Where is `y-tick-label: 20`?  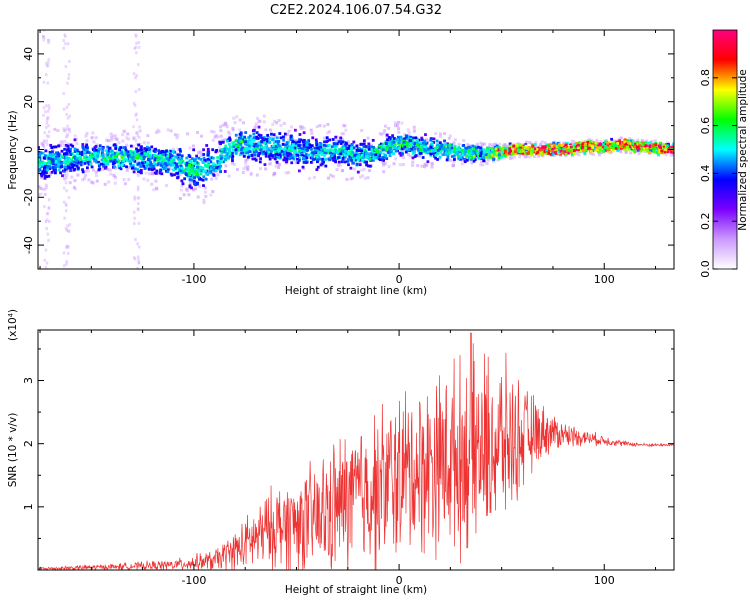
y-tick-label: 20 is located at coordinates (28, 102).